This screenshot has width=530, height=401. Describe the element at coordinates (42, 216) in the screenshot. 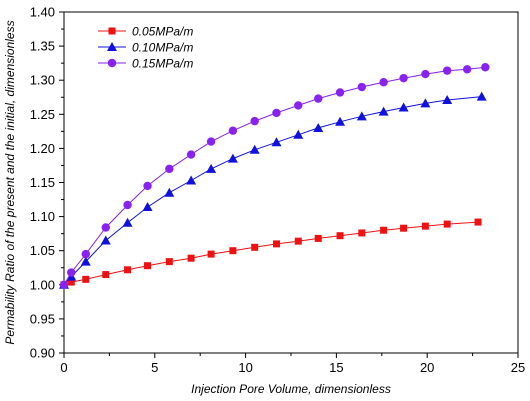

I see `y-tick-label: 1.10` at that location.